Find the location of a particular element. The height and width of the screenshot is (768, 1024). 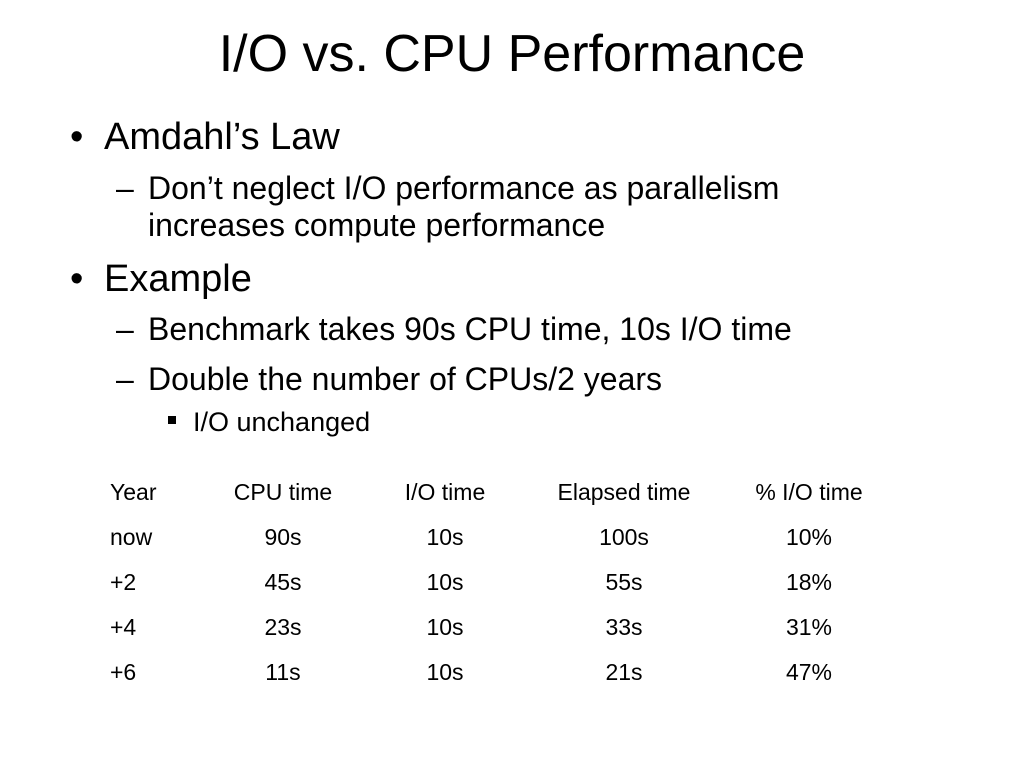

sub-sub-bullet-text: I/O unchanged is located at coordinates (282, 422).